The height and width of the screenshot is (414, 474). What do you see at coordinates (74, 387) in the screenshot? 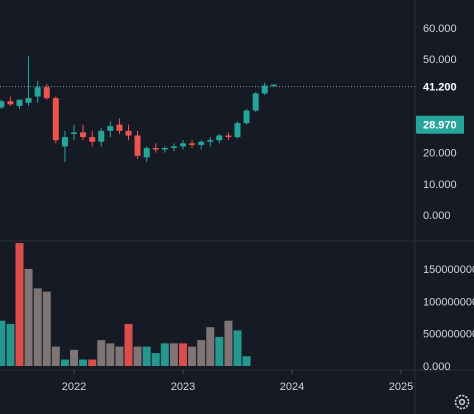
I see `time-tick-label: 2022` at bounding box center [74, 387].